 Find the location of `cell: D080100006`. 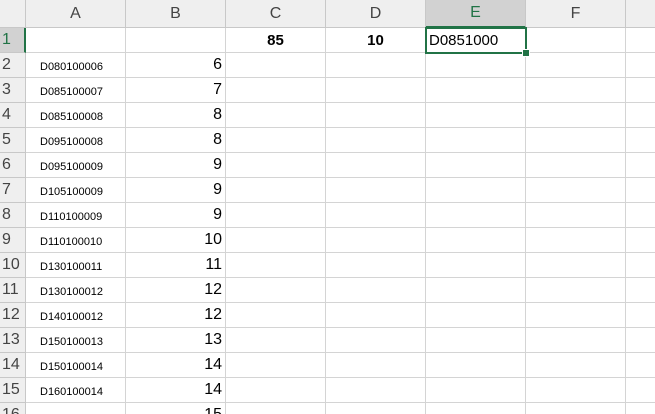

cell: D080100006 is located at coordinates (76, 65).